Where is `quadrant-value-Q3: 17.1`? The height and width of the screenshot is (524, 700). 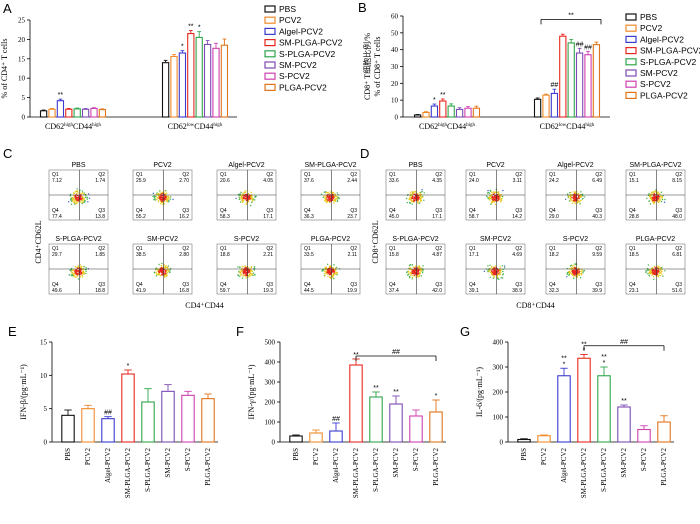
quadrant-value-Q3: 17.1 is located at coordinates (268, 217).